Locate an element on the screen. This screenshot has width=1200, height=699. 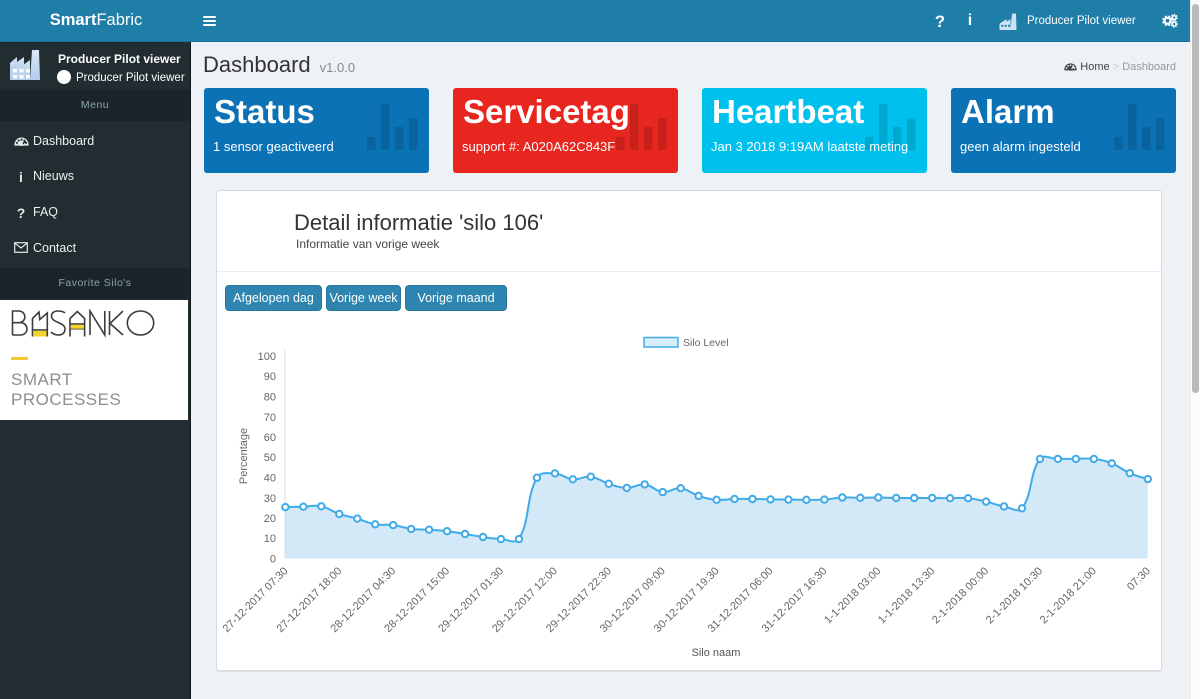
svg-text: 30 is located at coordinates (270, 499).